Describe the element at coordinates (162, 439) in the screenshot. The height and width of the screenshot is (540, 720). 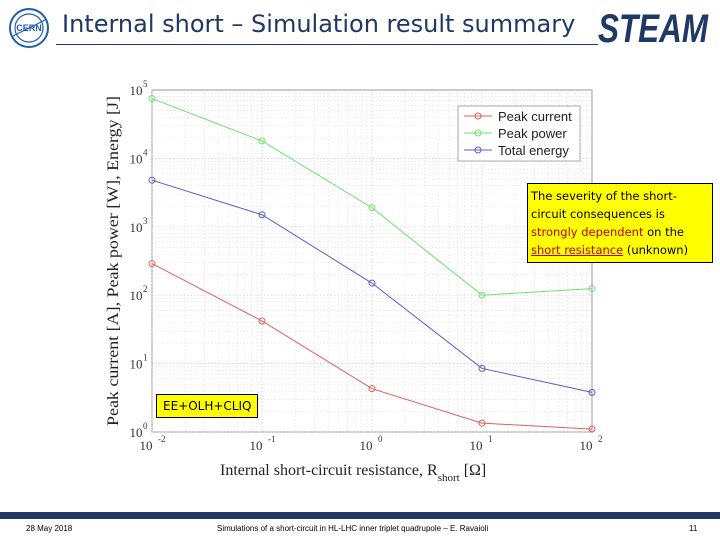
I see `x-tick-exponent: -2` at that location.